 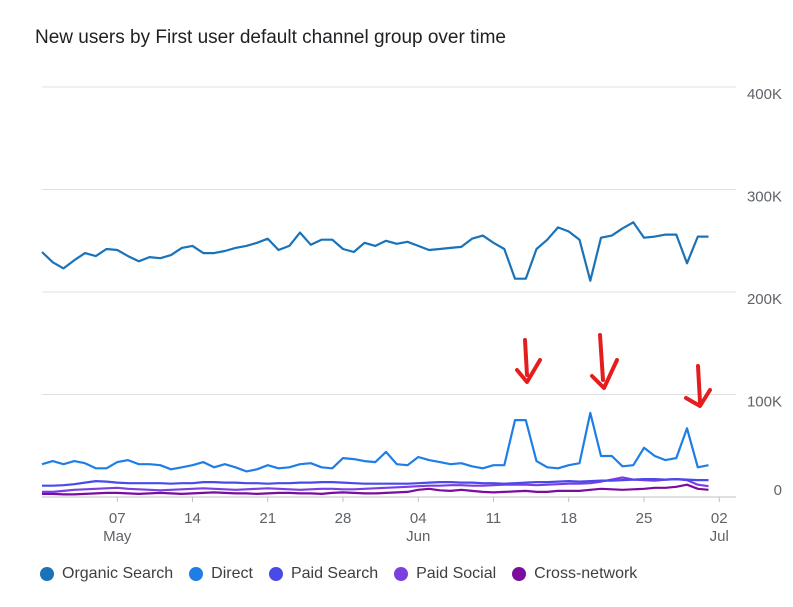 I want to click on series-line-organic-search, so click(x=375, y=251).